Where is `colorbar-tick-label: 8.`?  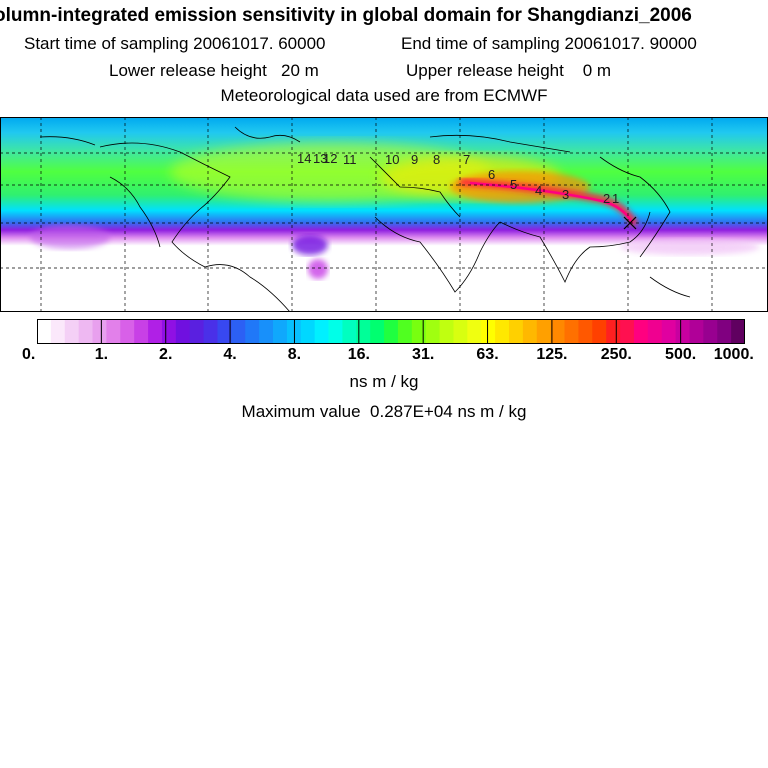 colorbar-tick-label: 8. is located at coordinates (294, 354).